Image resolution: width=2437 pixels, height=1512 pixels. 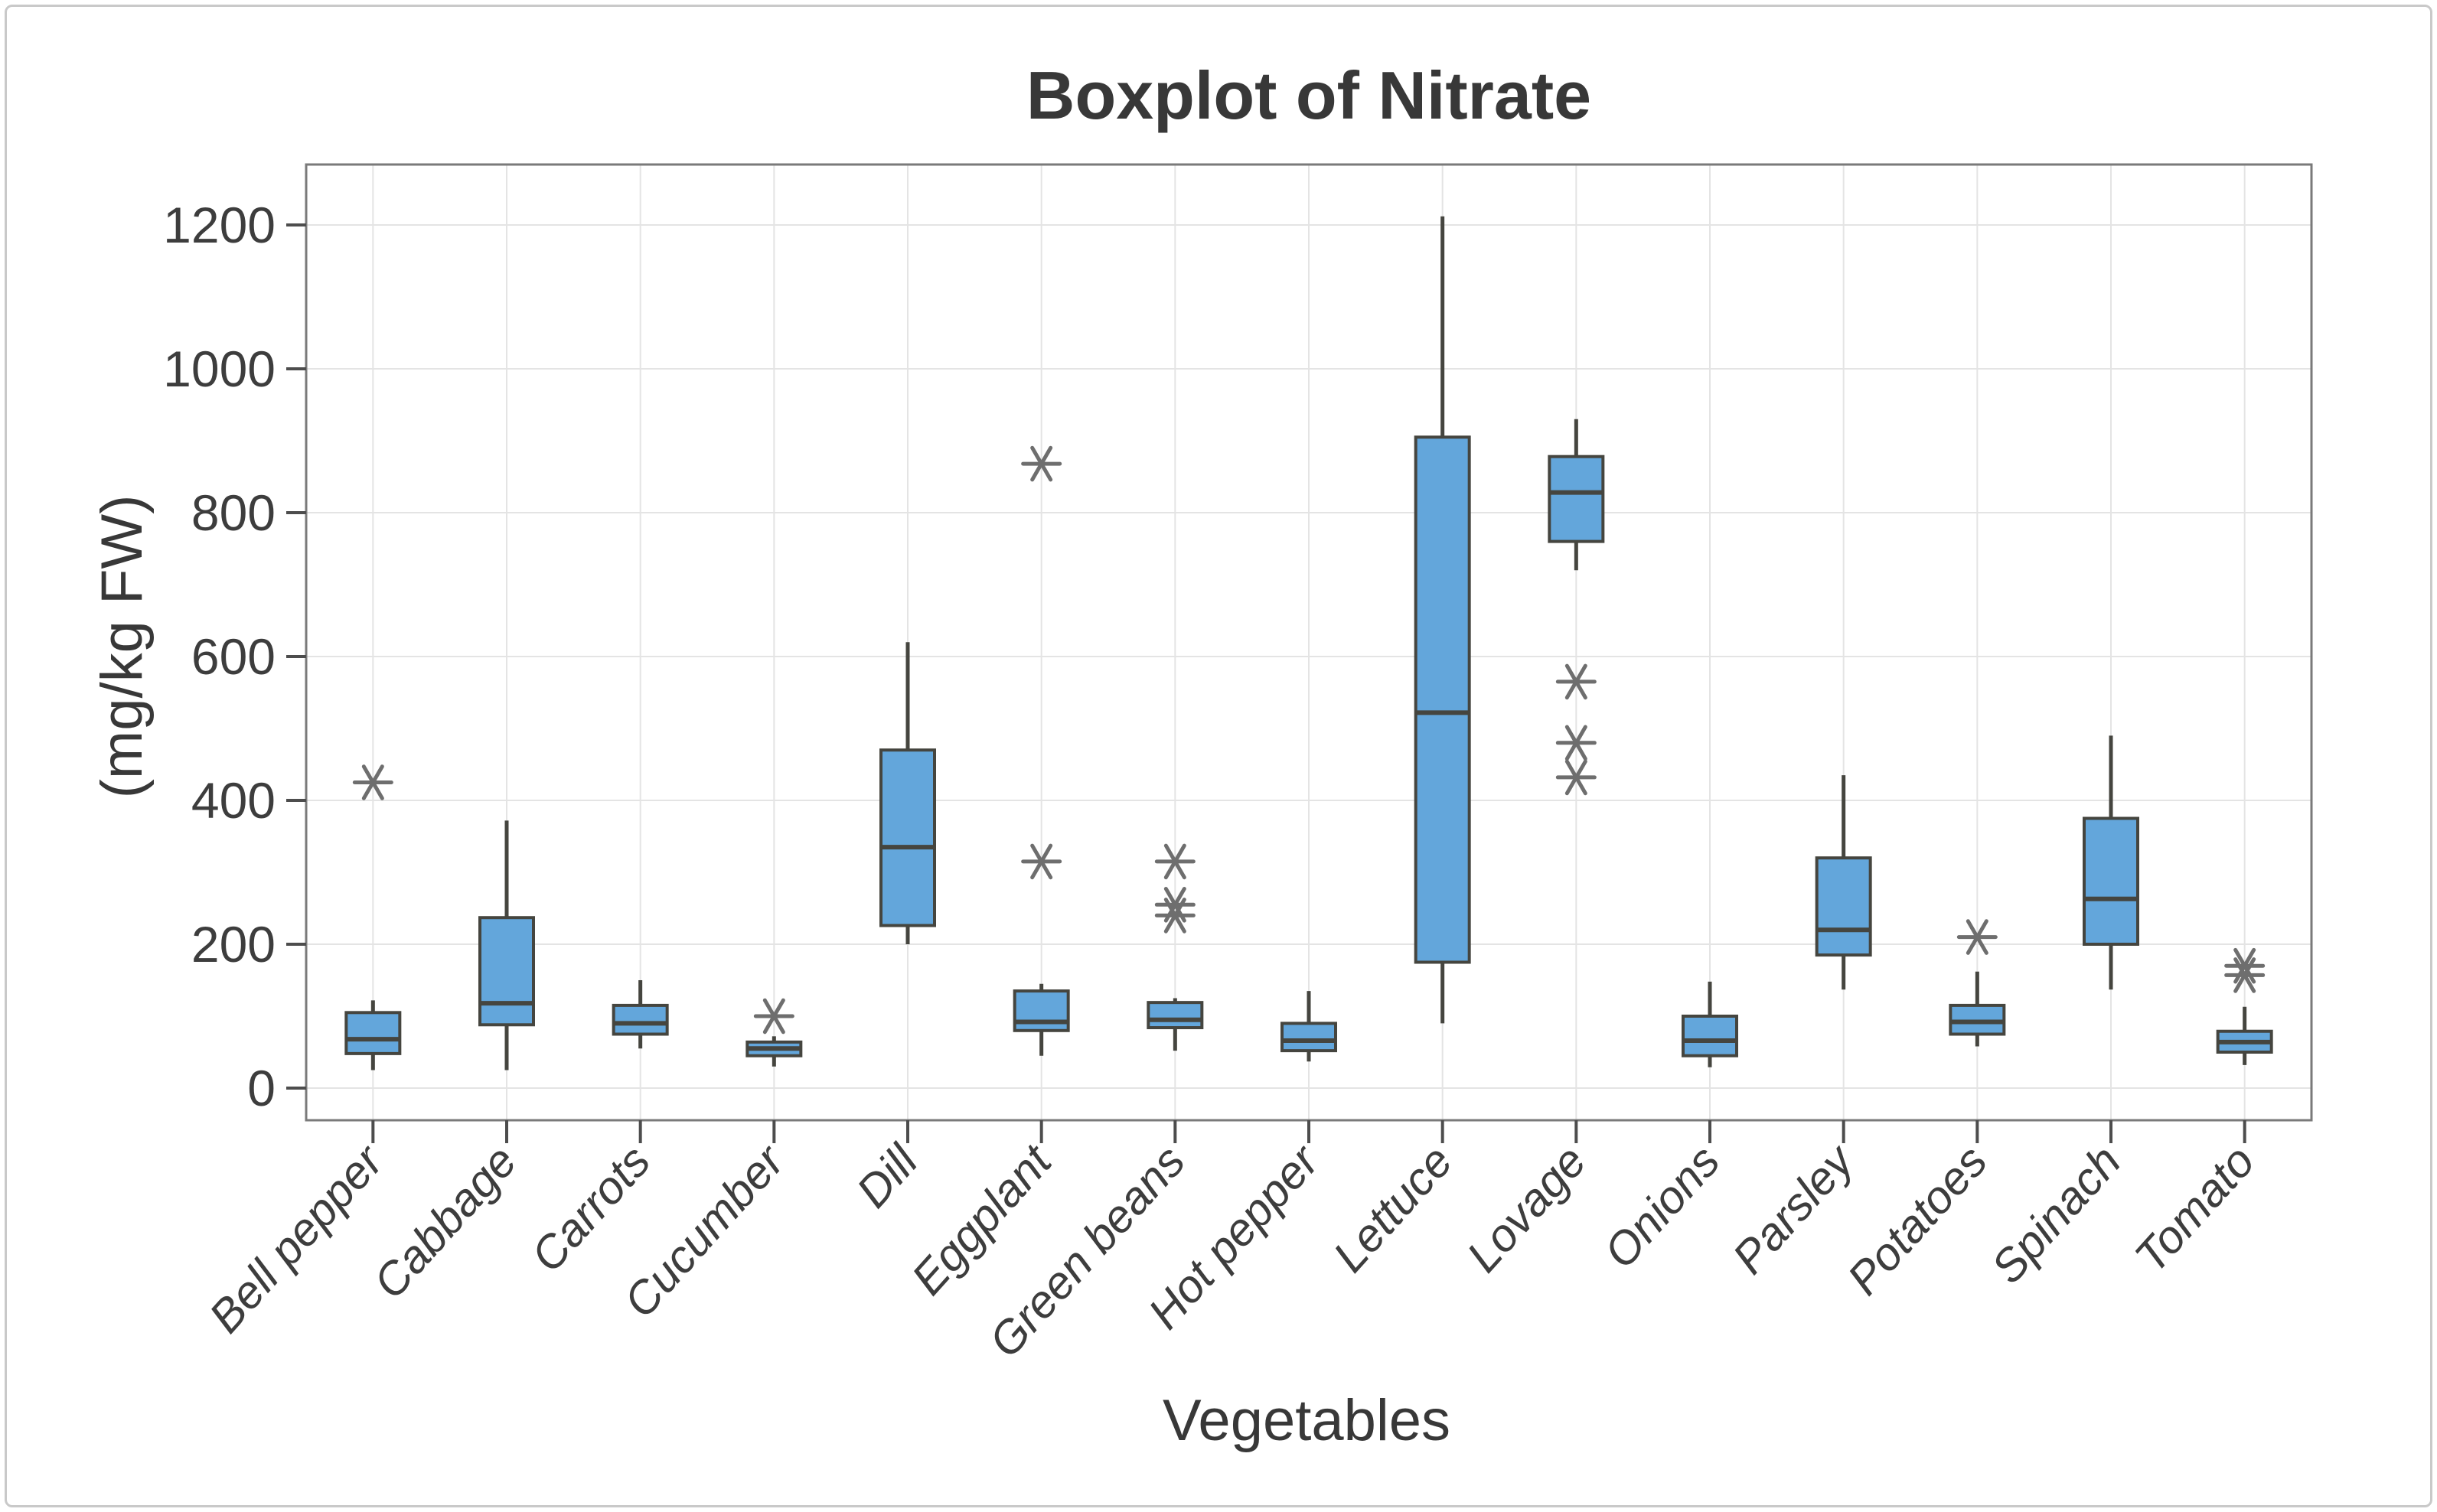 What do you see at coordinates (887, 1176) in the screenshot?
I see `x-tick-label-dill: Dill` at bounding box center [887, 1176].